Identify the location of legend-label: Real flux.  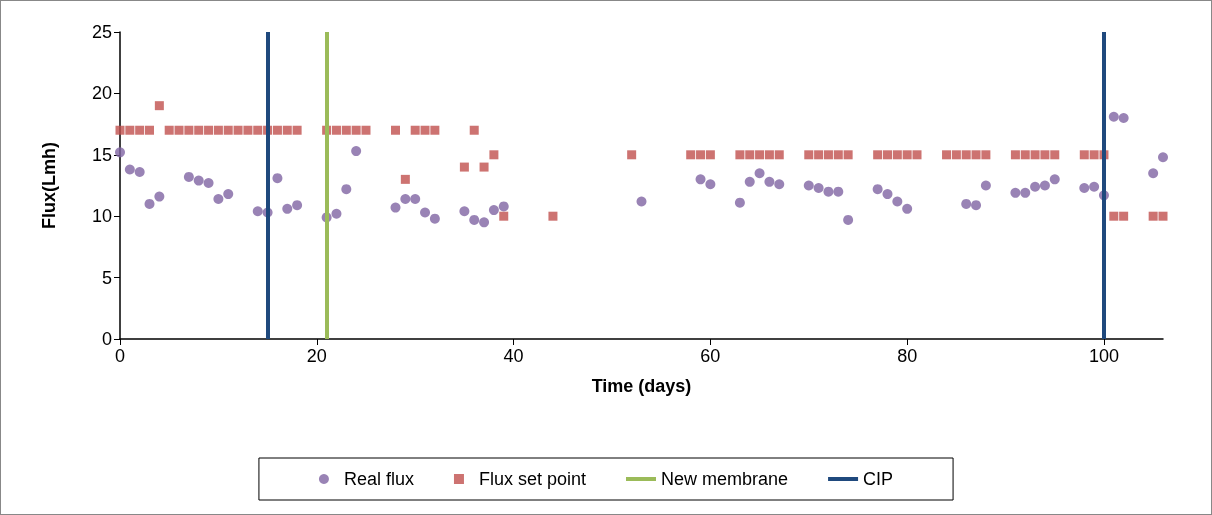
(378, 479).